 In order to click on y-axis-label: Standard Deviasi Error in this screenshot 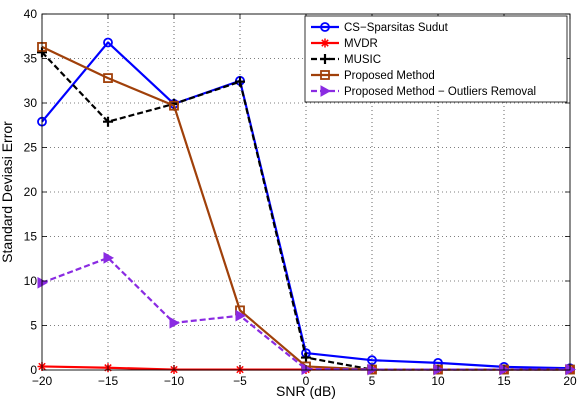, I will do `click(7, 192)`.